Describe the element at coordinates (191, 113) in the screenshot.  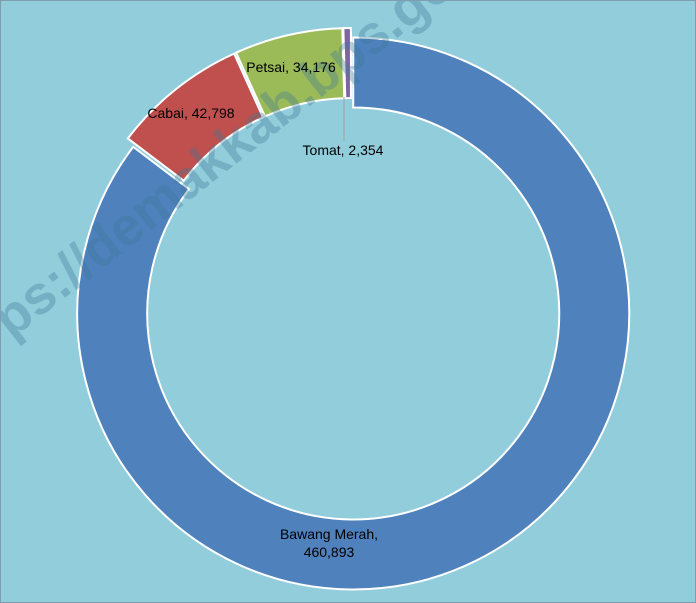
I see `data-label: Cabai, 42,798` at that location.